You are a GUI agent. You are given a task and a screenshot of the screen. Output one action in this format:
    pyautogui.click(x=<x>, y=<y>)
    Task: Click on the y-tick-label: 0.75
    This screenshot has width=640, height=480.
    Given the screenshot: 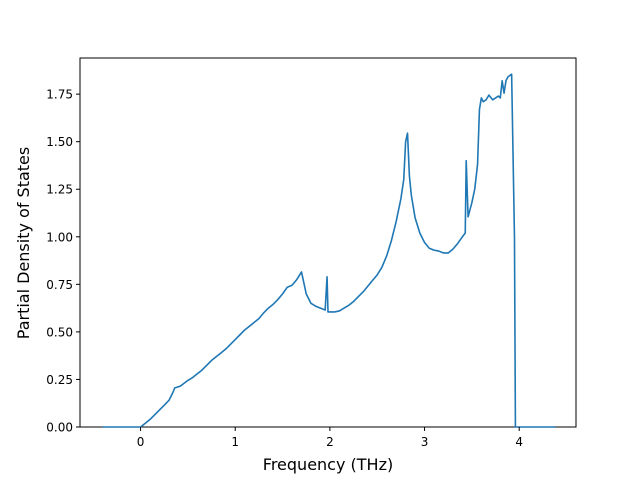 What is the action you would take?
    pyautogui.click(x=59, y=285)
    